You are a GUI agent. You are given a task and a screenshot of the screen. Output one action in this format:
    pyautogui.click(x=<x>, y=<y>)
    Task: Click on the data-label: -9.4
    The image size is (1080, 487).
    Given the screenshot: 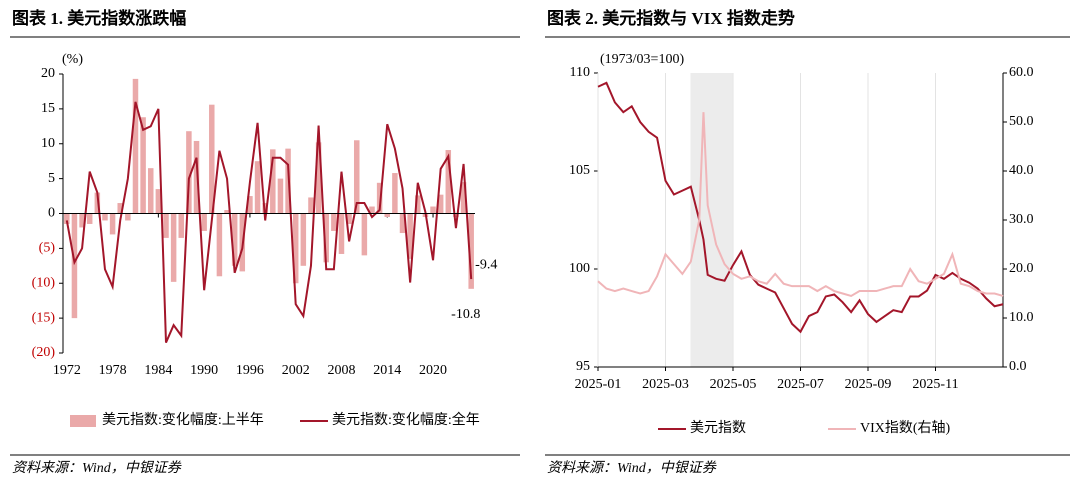 What is the action you would take?
    pyautogui.click(x=486, y=264)
    